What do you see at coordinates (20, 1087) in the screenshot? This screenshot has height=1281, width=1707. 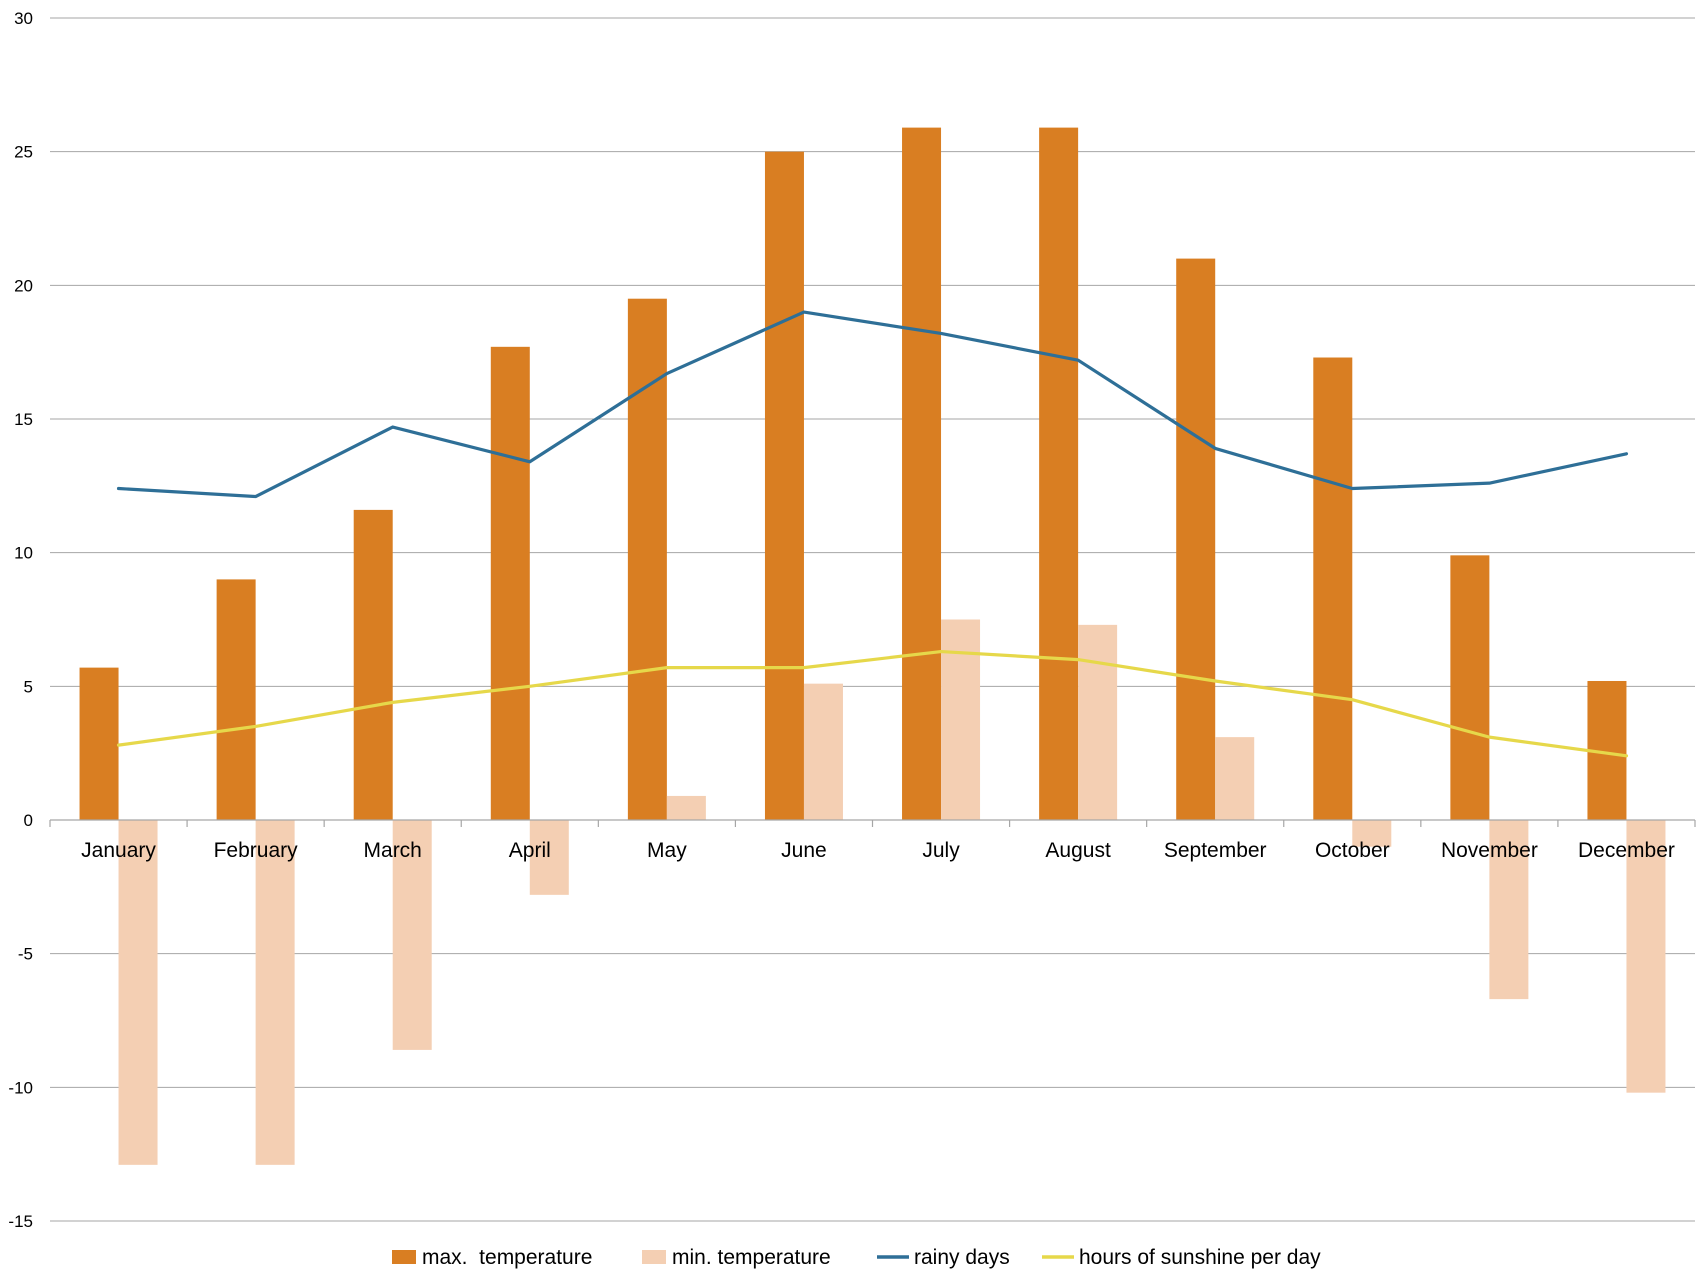 I see `y-tick-label: -10` at bounding box center [20, 1087].